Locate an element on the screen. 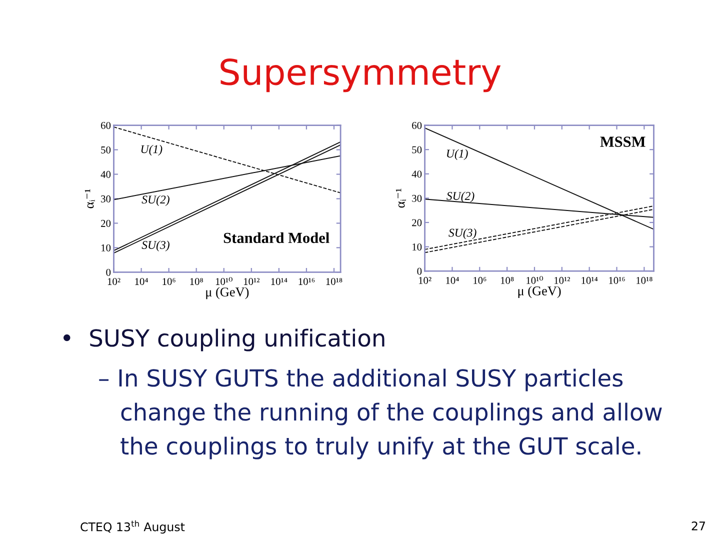 The height and width of the screenshot is (540, 720). annotation: Standard Model is located at coordinates (277, 238).